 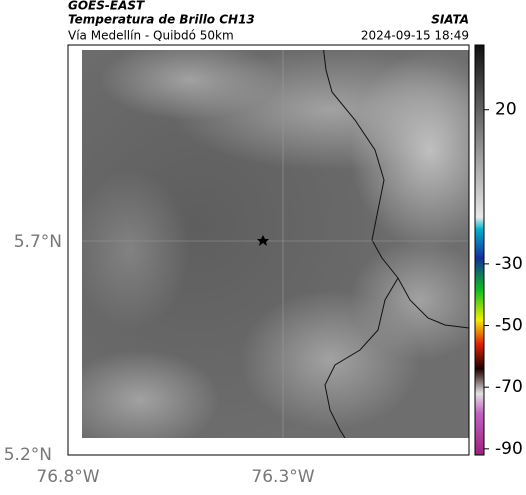 What do you see at coordinates (506, 110) in the screenshot?
I see `colorbar-tick-label: 20` at bounding box center [506, 110].